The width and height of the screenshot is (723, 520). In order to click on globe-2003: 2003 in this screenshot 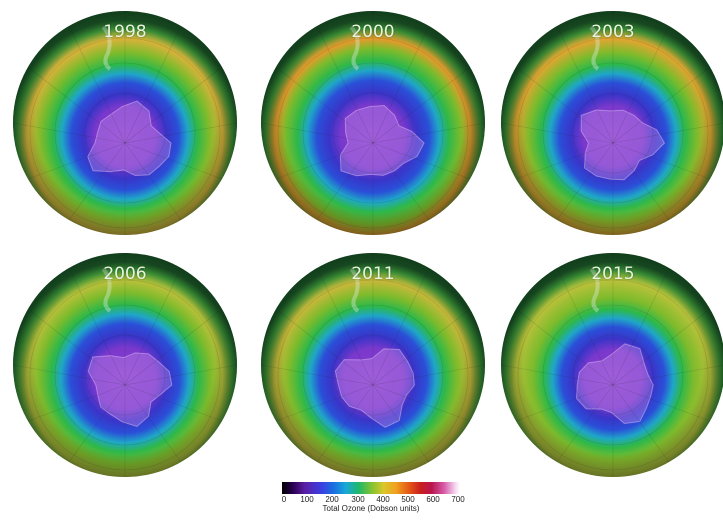, I will do `click(610, 123)`.